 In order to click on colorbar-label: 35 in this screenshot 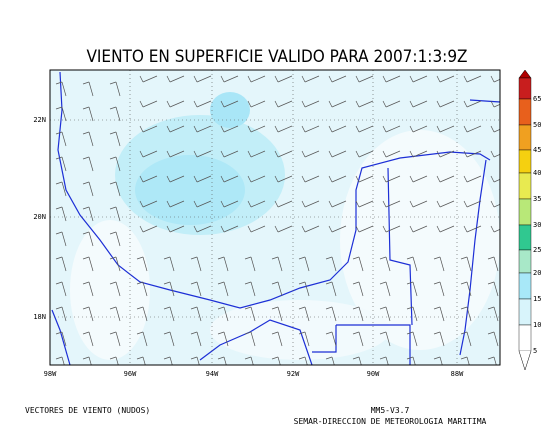, I will do `click(537, 199)`.